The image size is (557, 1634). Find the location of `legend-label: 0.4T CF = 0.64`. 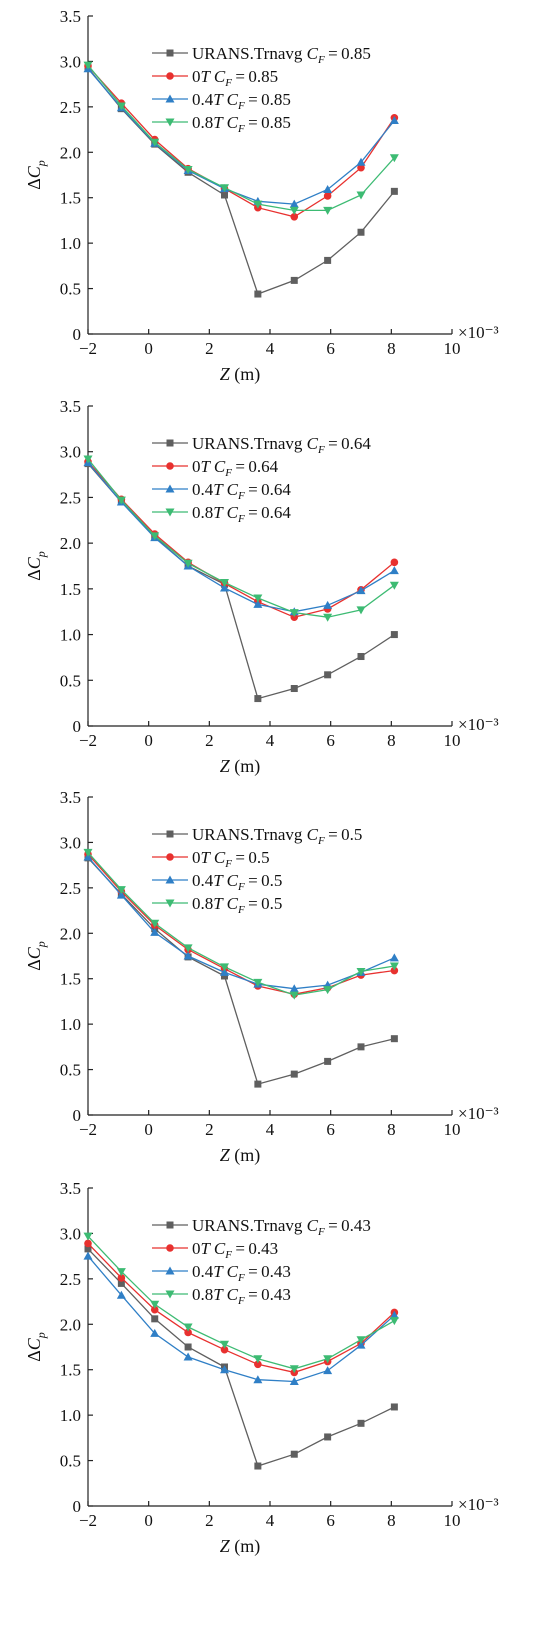

legend-label: 0.4T CF = 0.64 is located at coordinates (241, 491).